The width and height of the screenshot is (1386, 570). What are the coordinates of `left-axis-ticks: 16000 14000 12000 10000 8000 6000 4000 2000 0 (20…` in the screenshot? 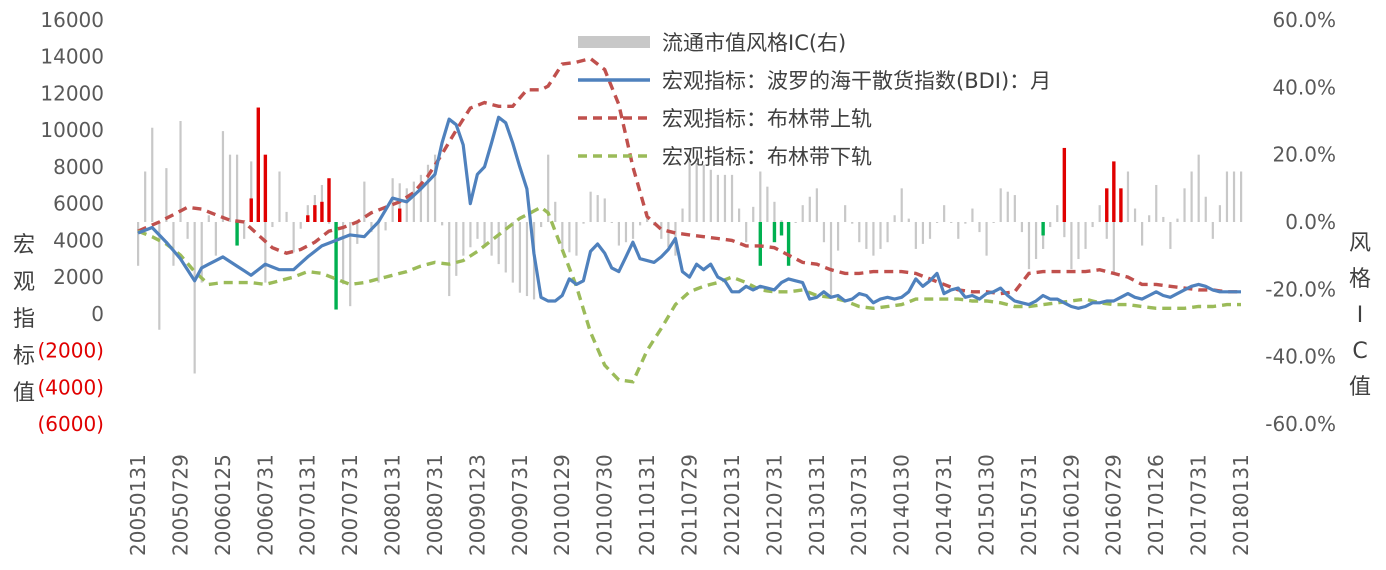 It's located at (70, 222).